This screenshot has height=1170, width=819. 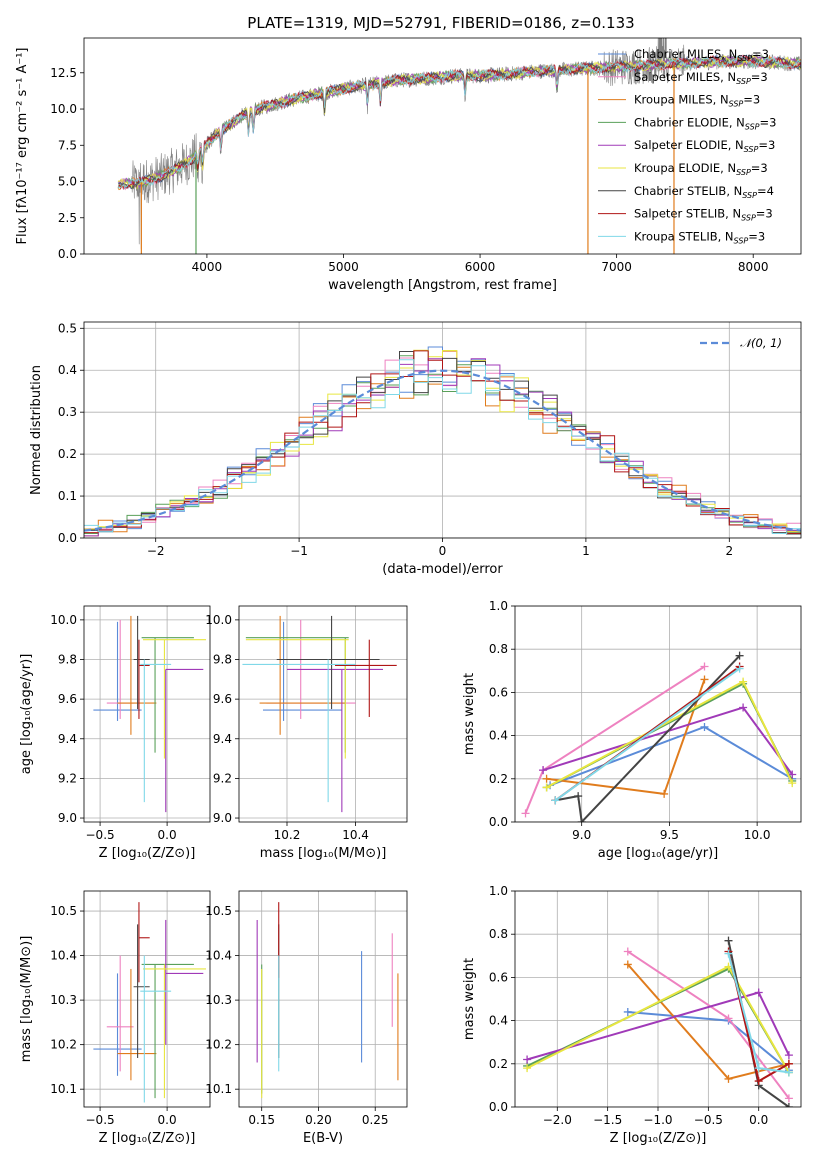 What do you see at coordinates (616, 267) in the screenshot?
I see `x-tick-label: 7000` at bounding box center [616, 267].